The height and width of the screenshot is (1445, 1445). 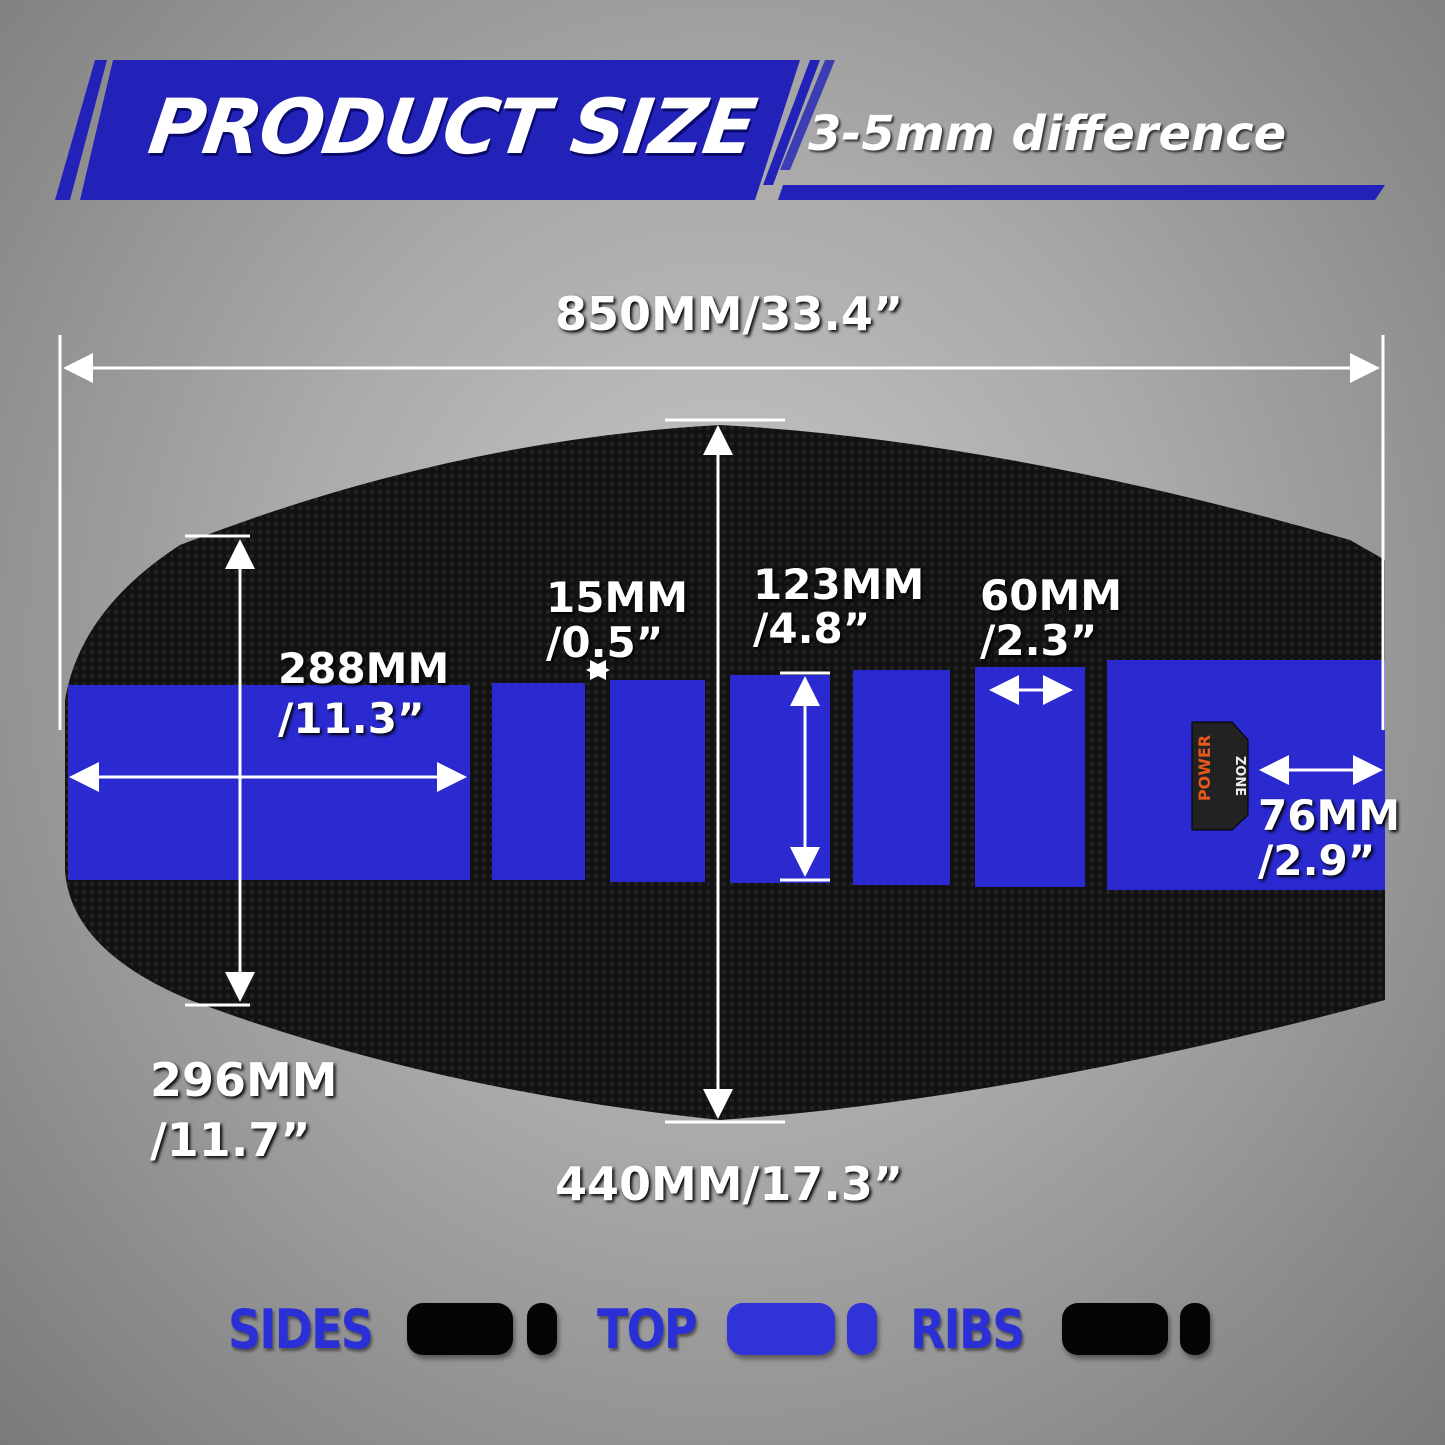 I want to click on legend-top-label: TOP, so click(x=647, y=1329).